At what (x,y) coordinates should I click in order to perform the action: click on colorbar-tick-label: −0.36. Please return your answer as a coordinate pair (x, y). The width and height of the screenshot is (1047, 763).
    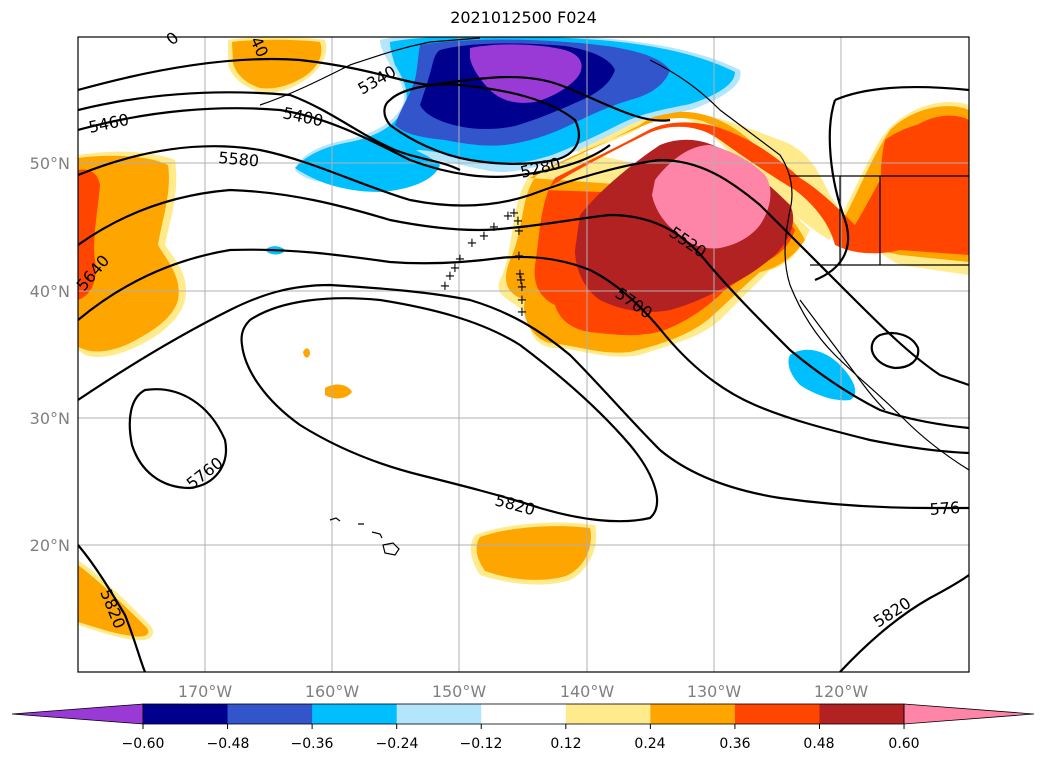
    Looking at the image, I should click on (312, 744).